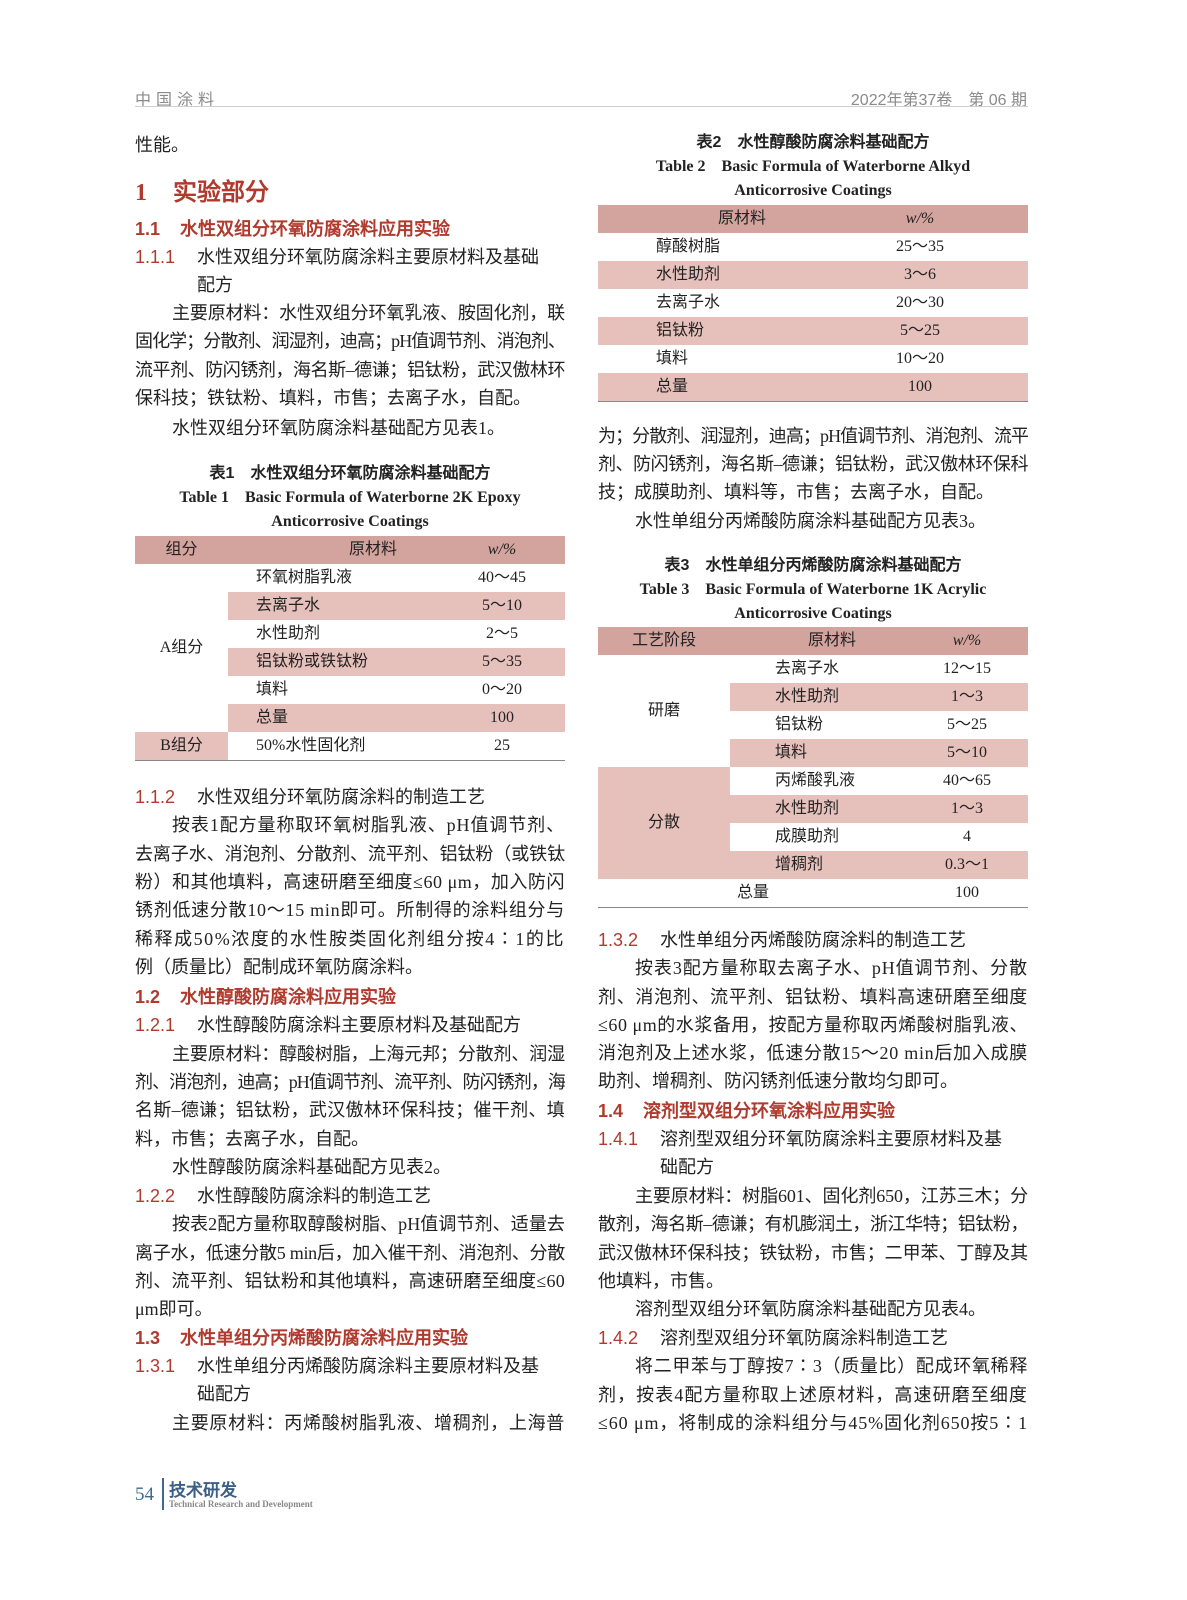  Describe the element at coordinates (304, 577) in the screenshot. I see `table-cell-material: 环氧树脂乳液` at that location.